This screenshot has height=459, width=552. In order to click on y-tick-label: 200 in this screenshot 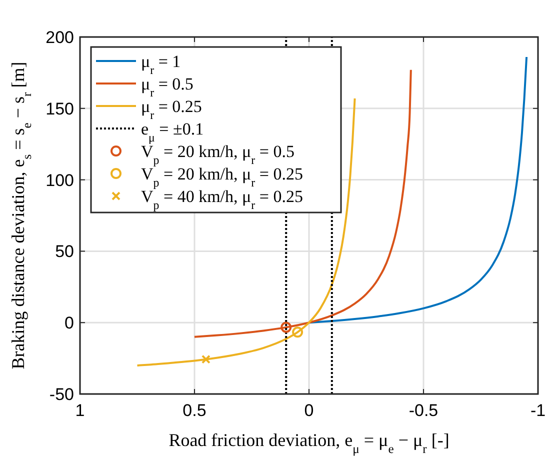, I will do `click(60, 37)`.